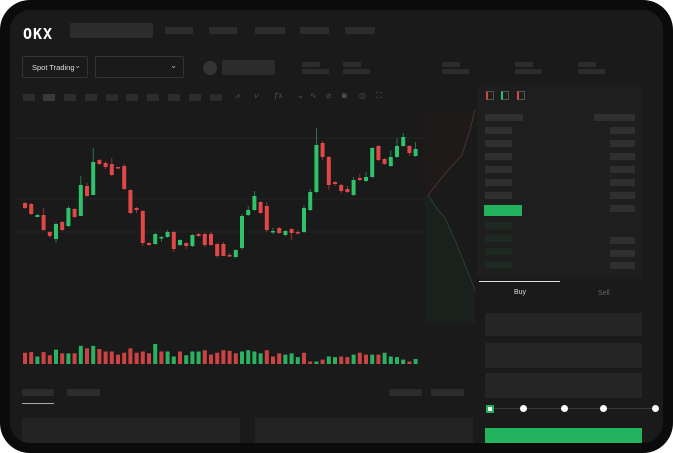 This screenshot has width=673, height=453. Describe the element at coordinates (573, 408) in the screenshot. I see `percent-slider-track` at that location.